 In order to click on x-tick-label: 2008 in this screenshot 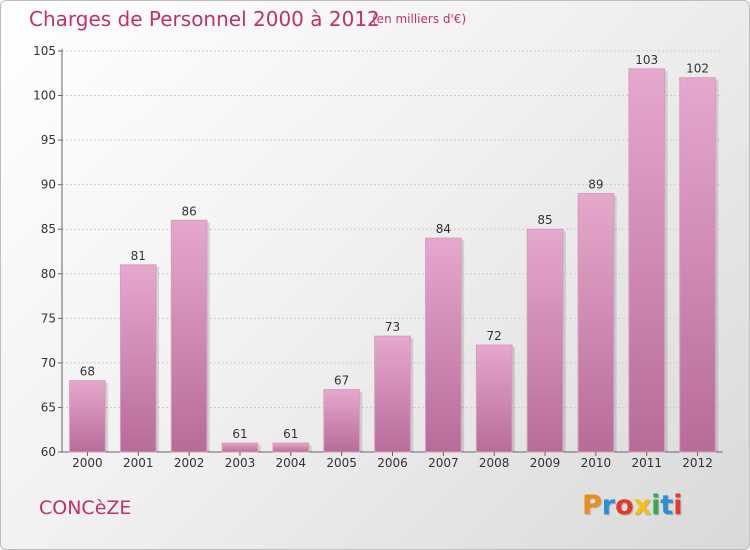, I will do `click(494, 463)`.